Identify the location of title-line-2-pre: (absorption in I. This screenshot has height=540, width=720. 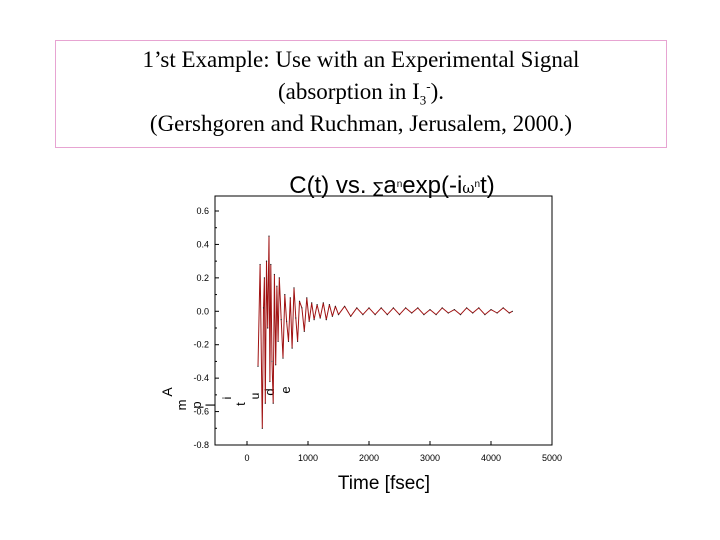
(348, 91).